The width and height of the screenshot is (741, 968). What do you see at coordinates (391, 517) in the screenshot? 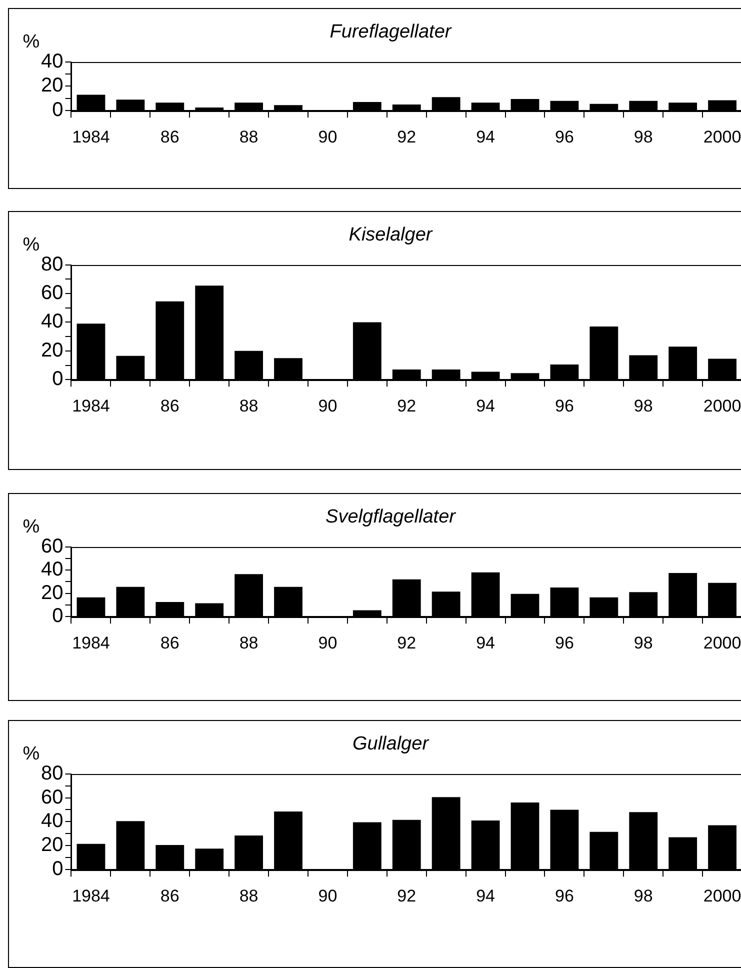
I see `chart-title: Svelgflagellater` at bounding box center [391, 517].